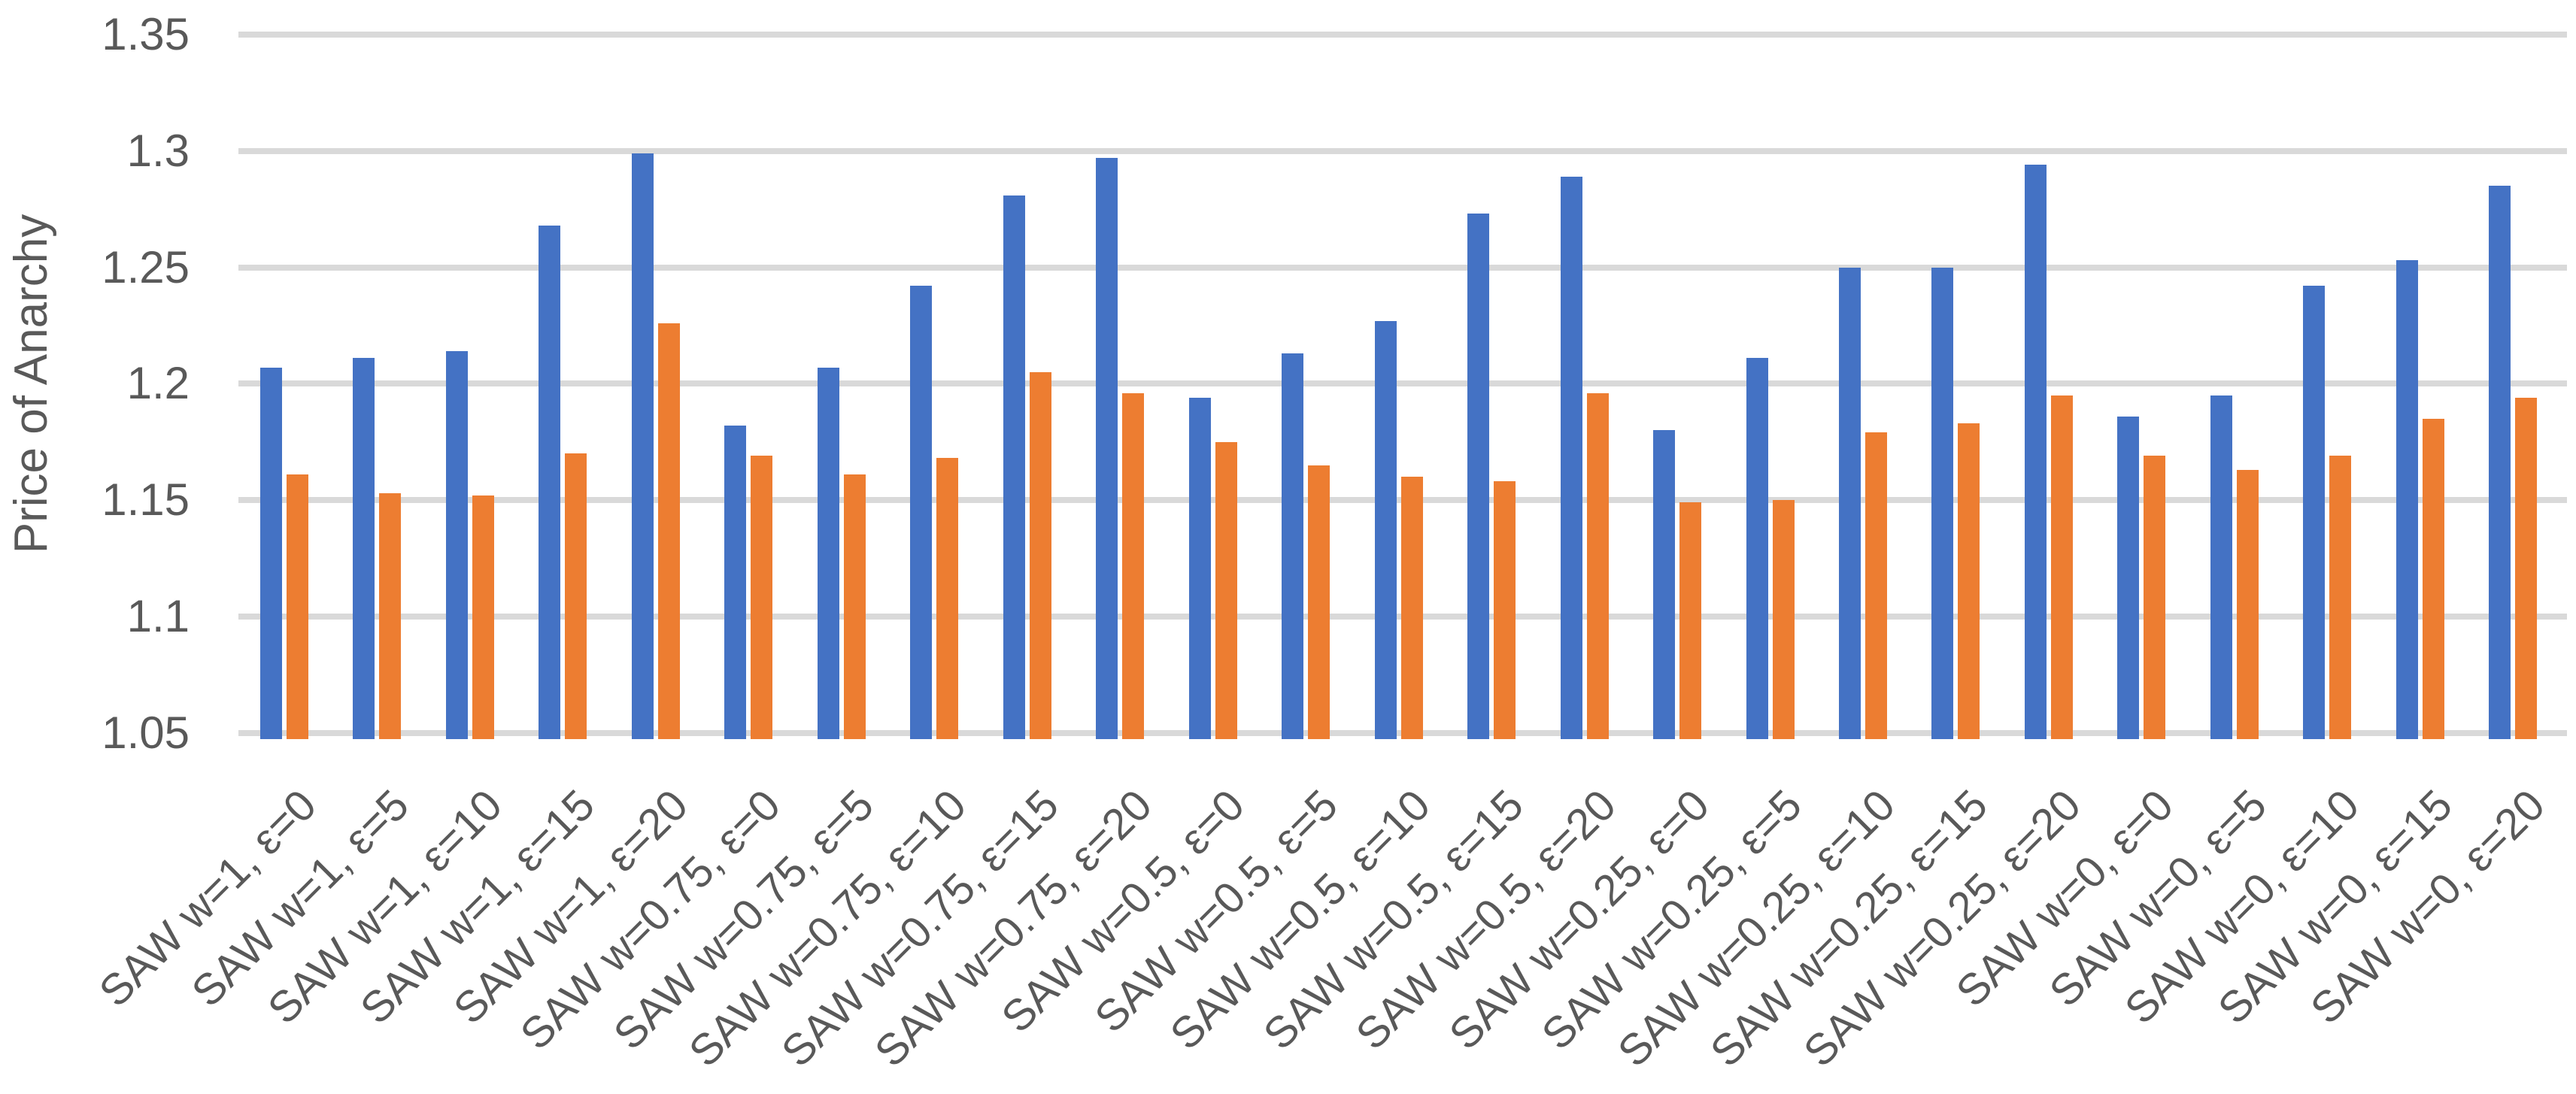 The image size is (2576, 1094). I want to click on y-tick-label: 1.15, so click(146, 500).